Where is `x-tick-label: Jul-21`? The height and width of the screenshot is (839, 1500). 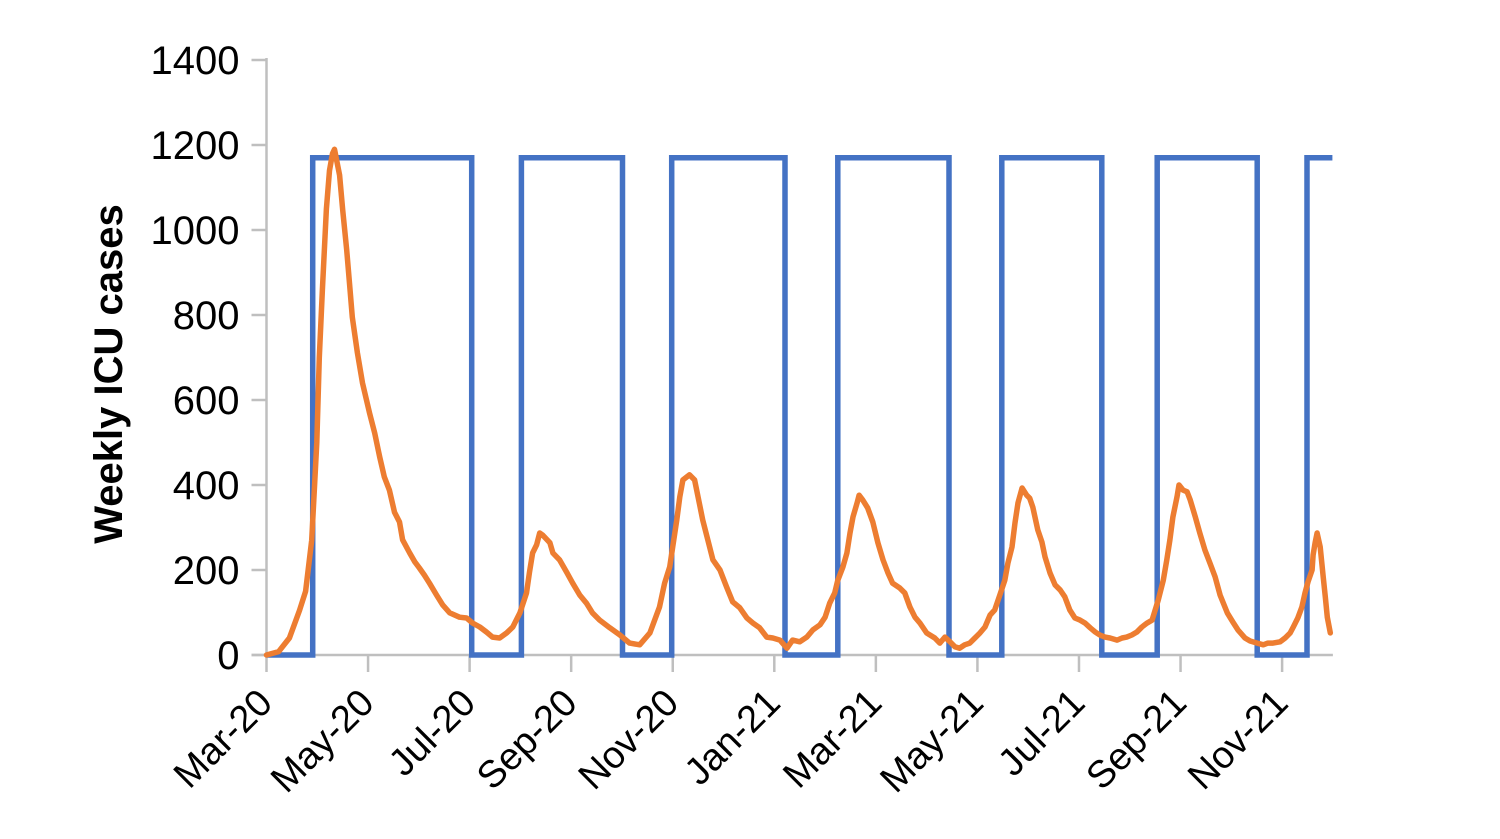 x-tick-label: Jul-21 is located at coordinates (1041, 733).